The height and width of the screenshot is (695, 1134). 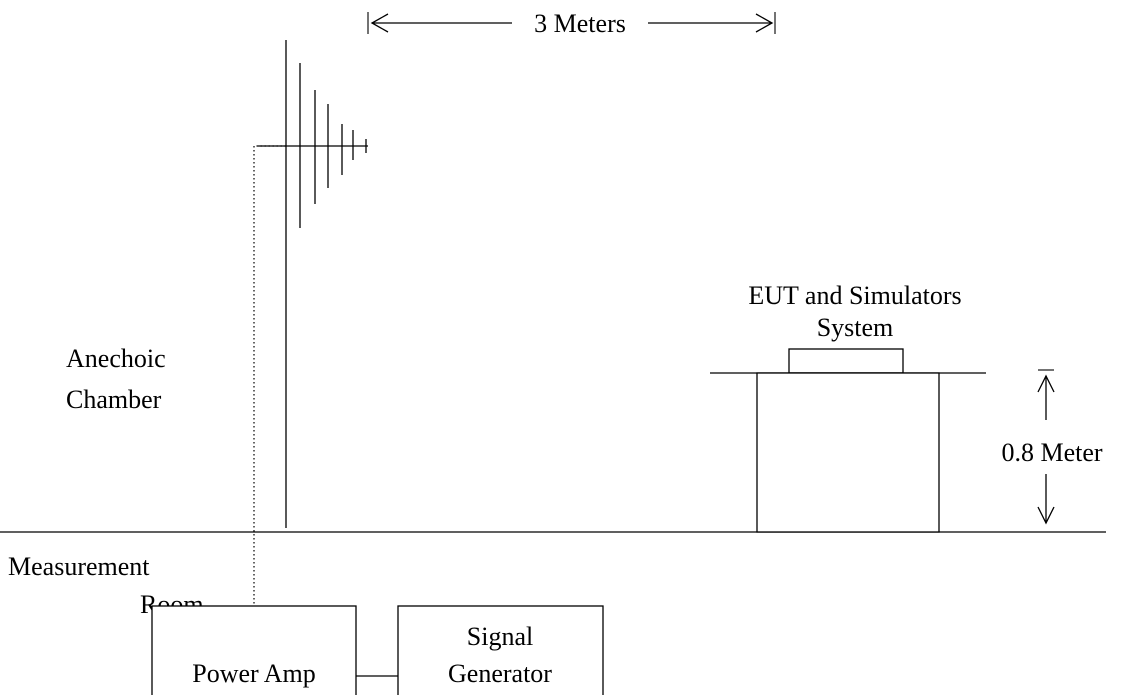 What do you see at coordinates (846, 361) in the screenshot?
I see `eut-device` at bounding box center [846, 361].